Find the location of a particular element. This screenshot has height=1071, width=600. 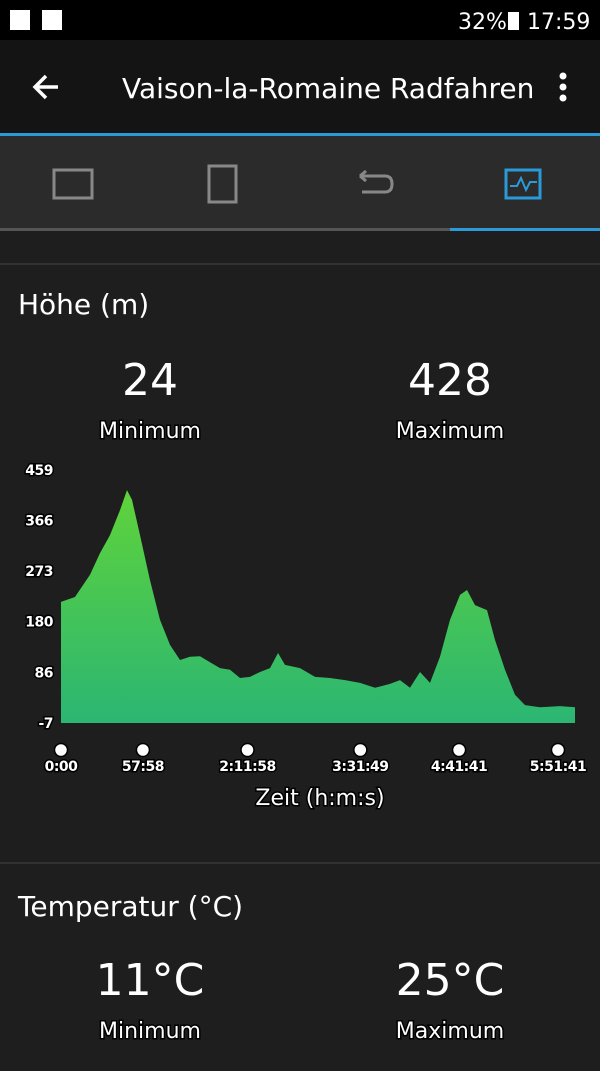

tab-map is located at coordinates (73, 184).